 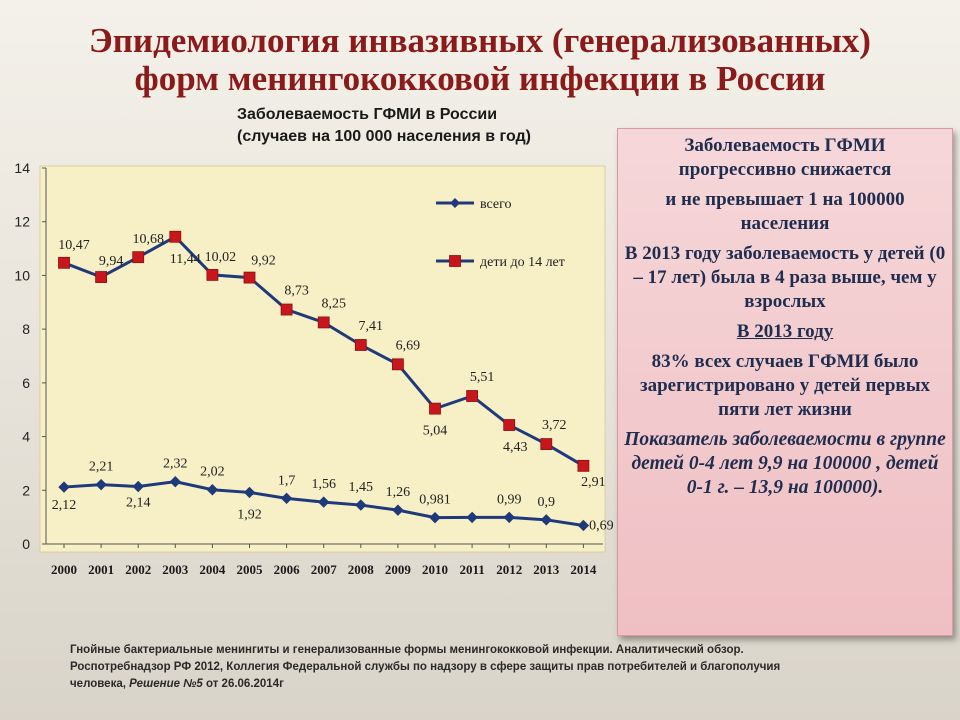 What do you see at coordinates (455, 261) in the screenshot?
I see `legend-marker-children` at bounding box center [455, 261].